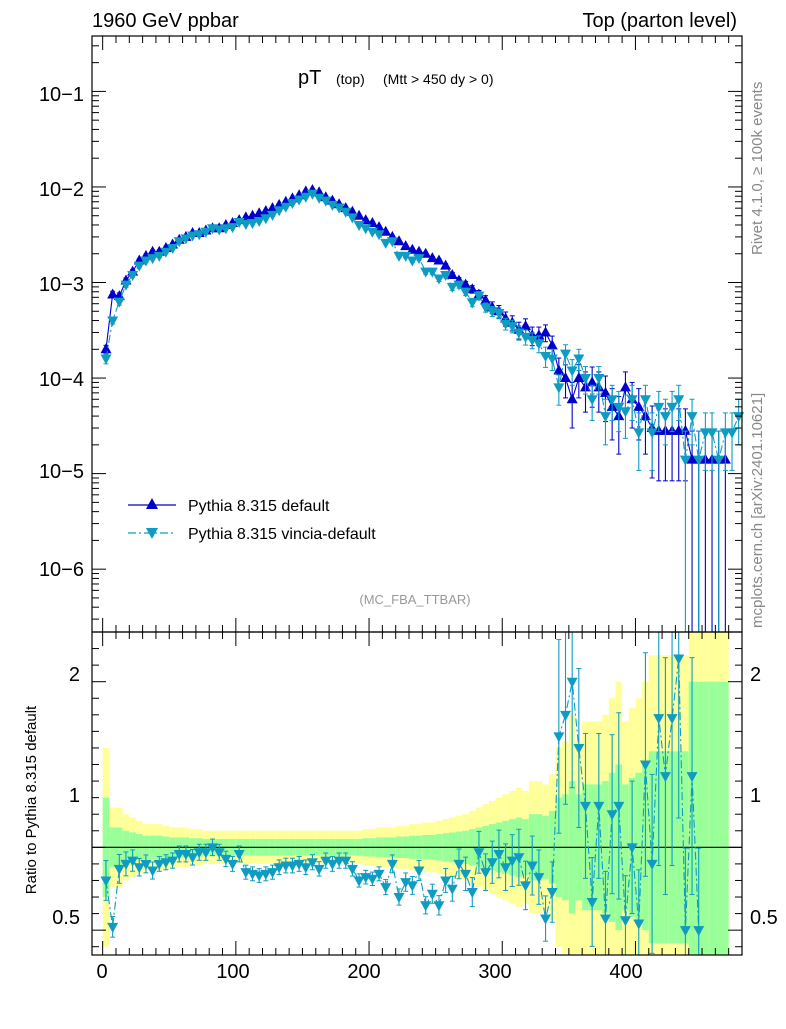  Describe the element at coordinates (755, 796) in the screenshot. I see `ratio-y-tick-label-right: 1` at that location.